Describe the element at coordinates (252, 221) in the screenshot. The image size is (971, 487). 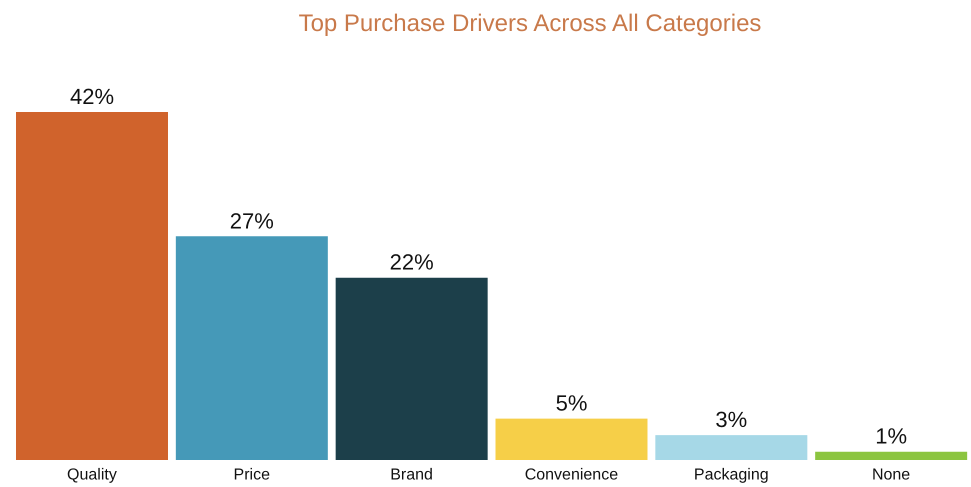
I see `data-label: 27%` at that location.